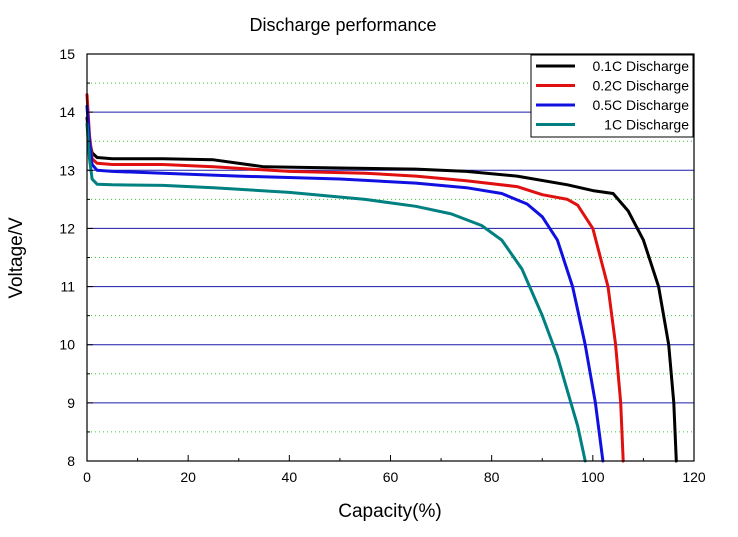  What do you see at coordinates (71, 461) in the screenshot?
I see `y-tick-label: 8` at bounding box center [71, 461].